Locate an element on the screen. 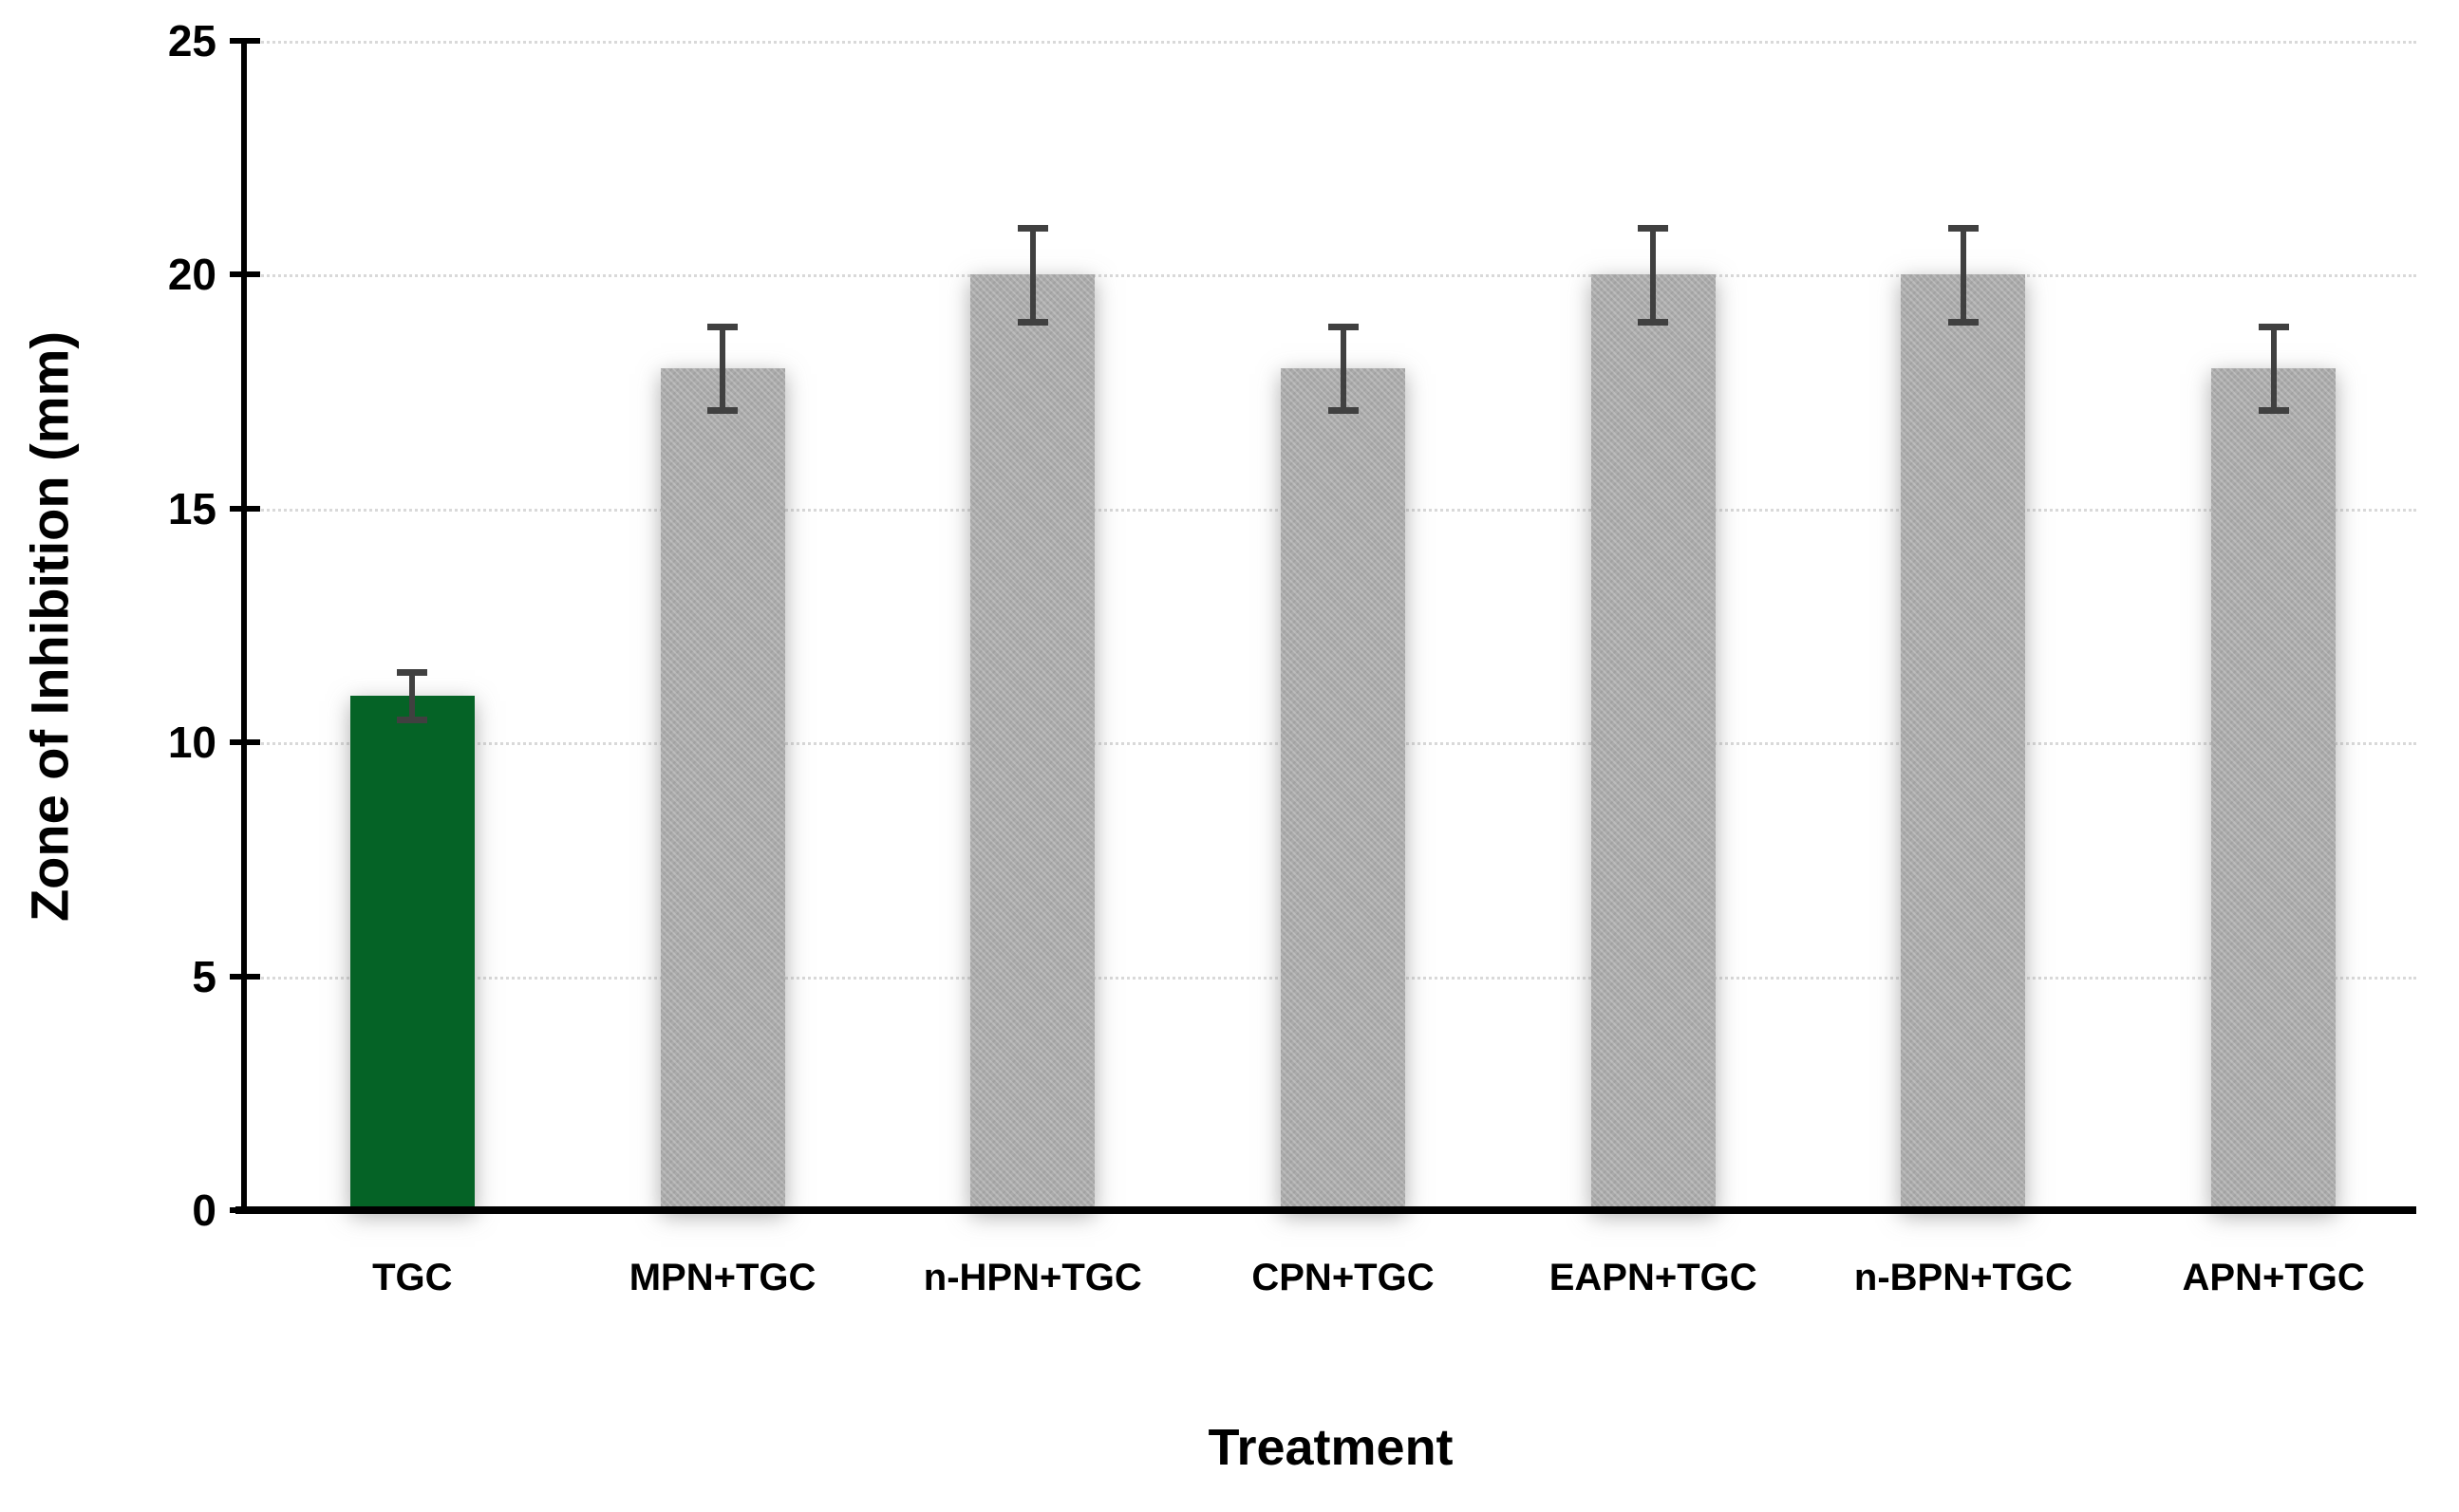 The image size is (2459, 1512). error-bar-line-APN+TGC is located at coordinates (2273, 368).